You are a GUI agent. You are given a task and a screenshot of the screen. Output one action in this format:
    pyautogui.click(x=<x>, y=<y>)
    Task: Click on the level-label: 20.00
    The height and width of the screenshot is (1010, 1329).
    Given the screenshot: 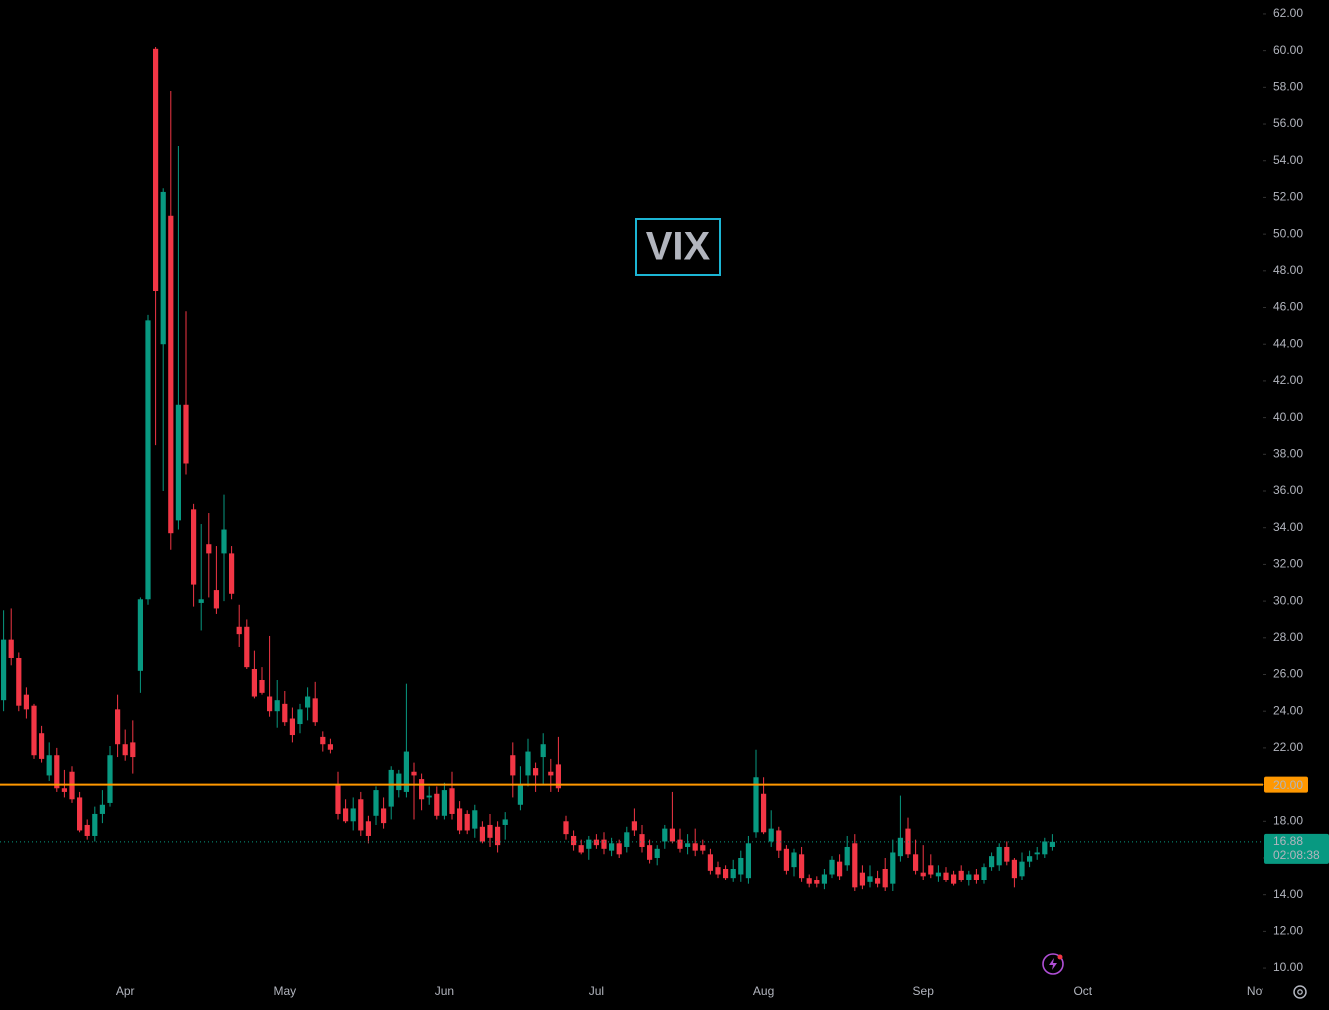 What is the action you would take?
    pyautogui.click(x=1288, y=785)
    